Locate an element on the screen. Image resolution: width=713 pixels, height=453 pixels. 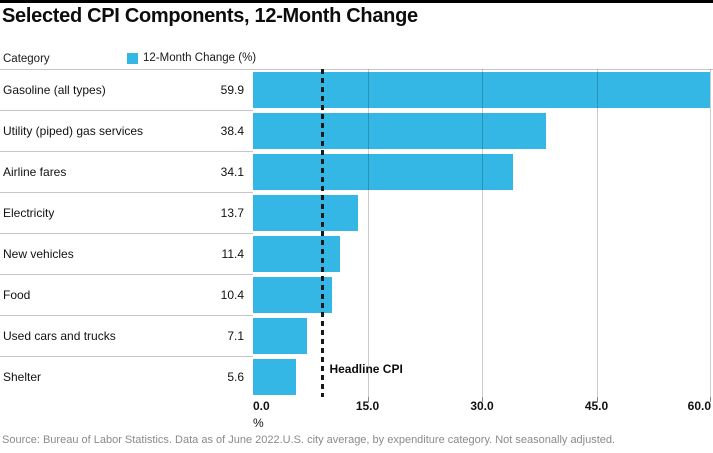
reference-line is located at coordinates (323, 233).